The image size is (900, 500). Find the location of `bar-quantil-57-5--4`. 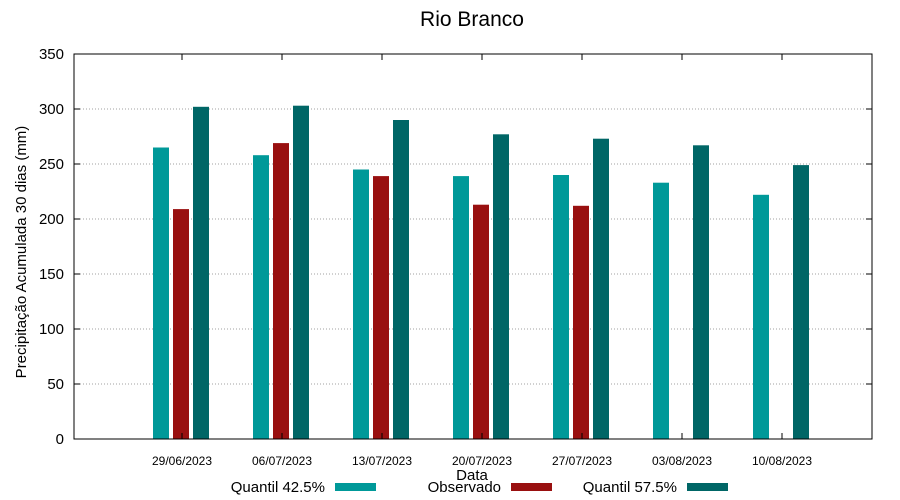

bar-quantil-57-5--4 is located at coordinates (601, 288).